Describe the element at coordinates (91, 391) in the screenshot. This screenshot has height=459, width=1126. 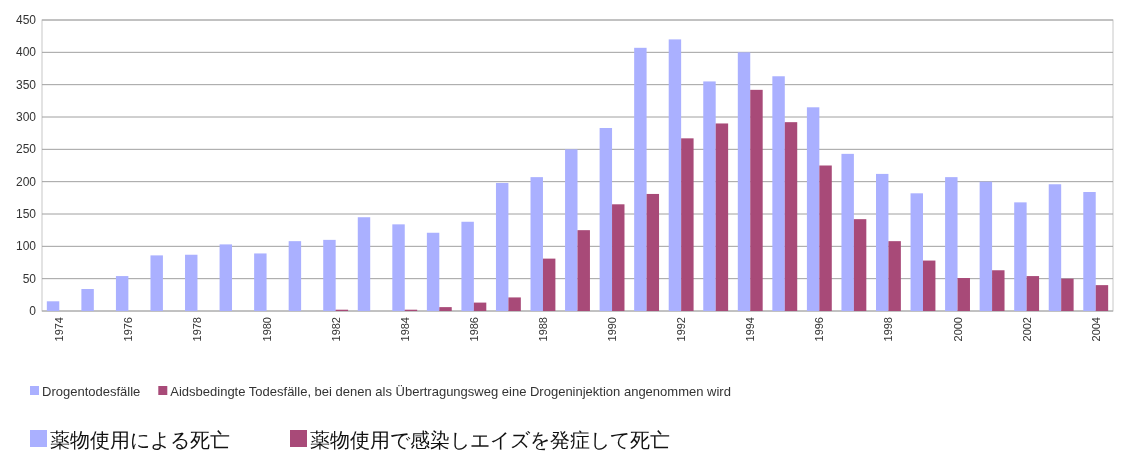
I see `legend-label: Drogentodesfälle` at that location.